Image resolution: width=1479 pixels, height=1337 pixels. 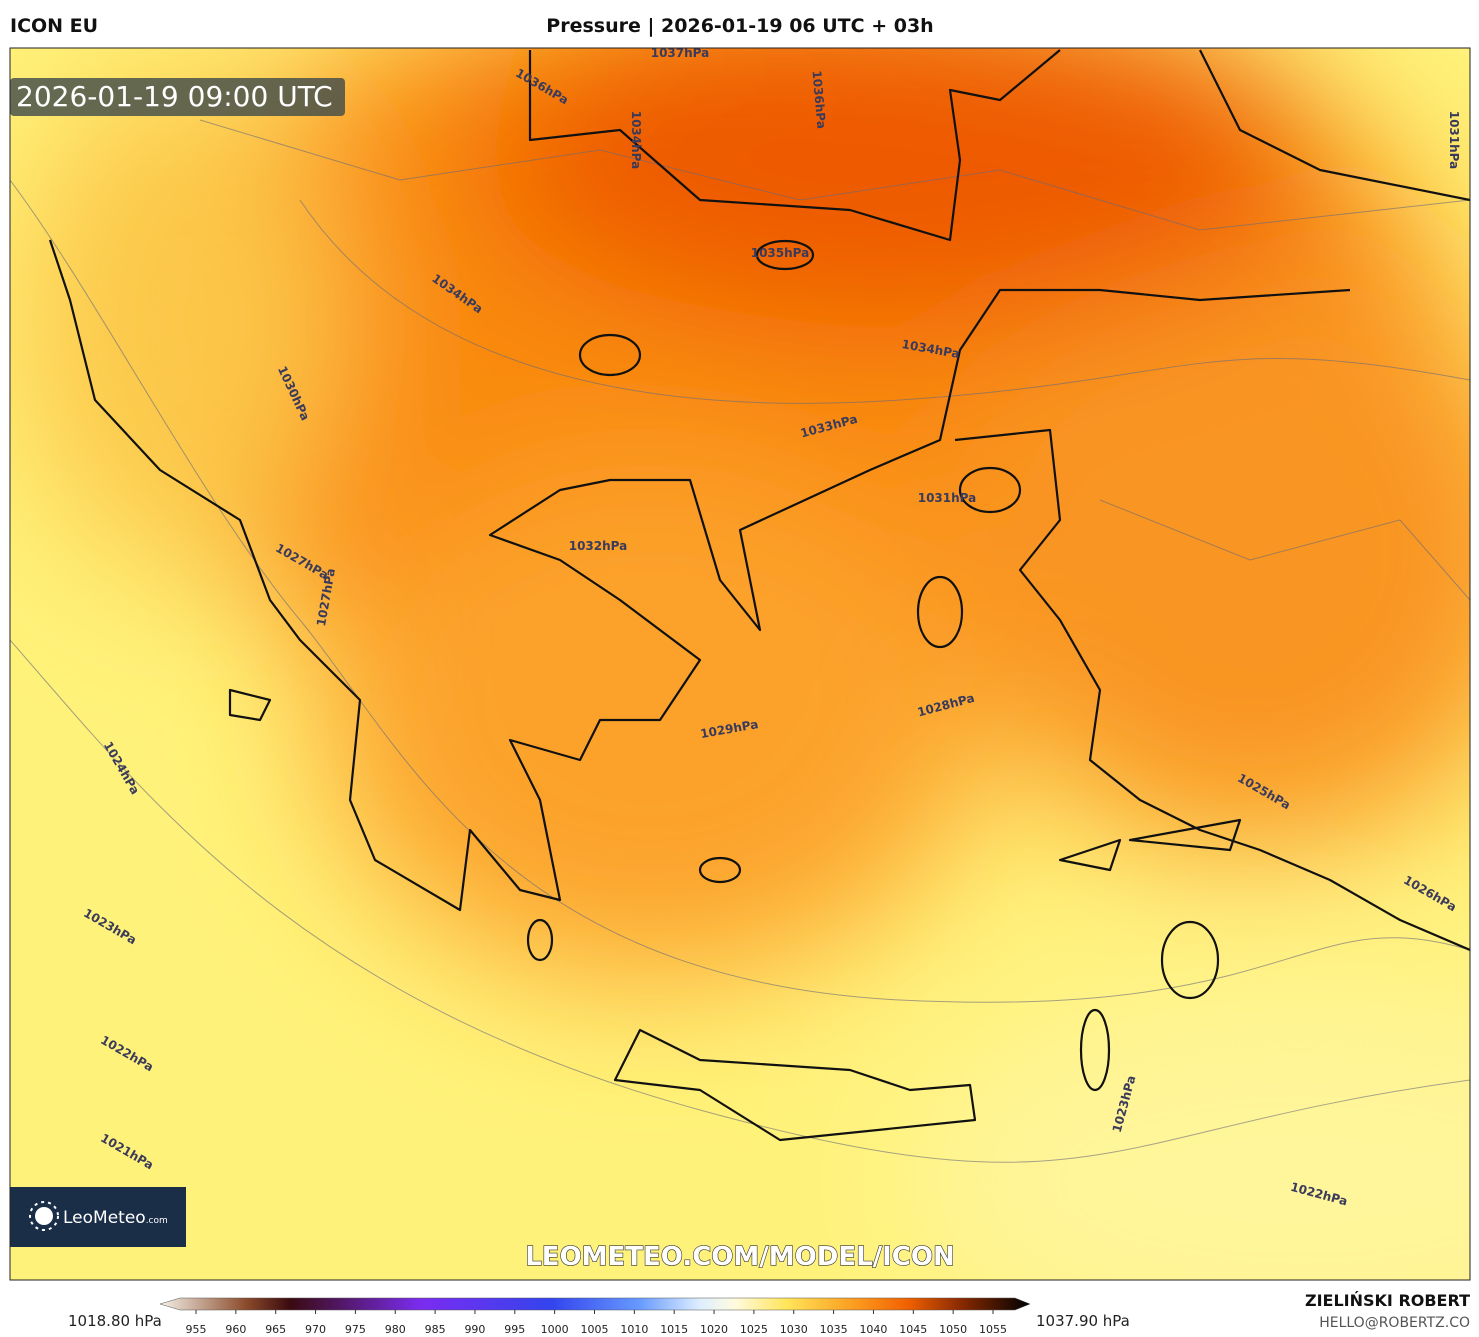 What do you see at coordinates (780, 253) in the screenshot?
I see `contour-label: 1035hPa` at bounding box center [780, 253].